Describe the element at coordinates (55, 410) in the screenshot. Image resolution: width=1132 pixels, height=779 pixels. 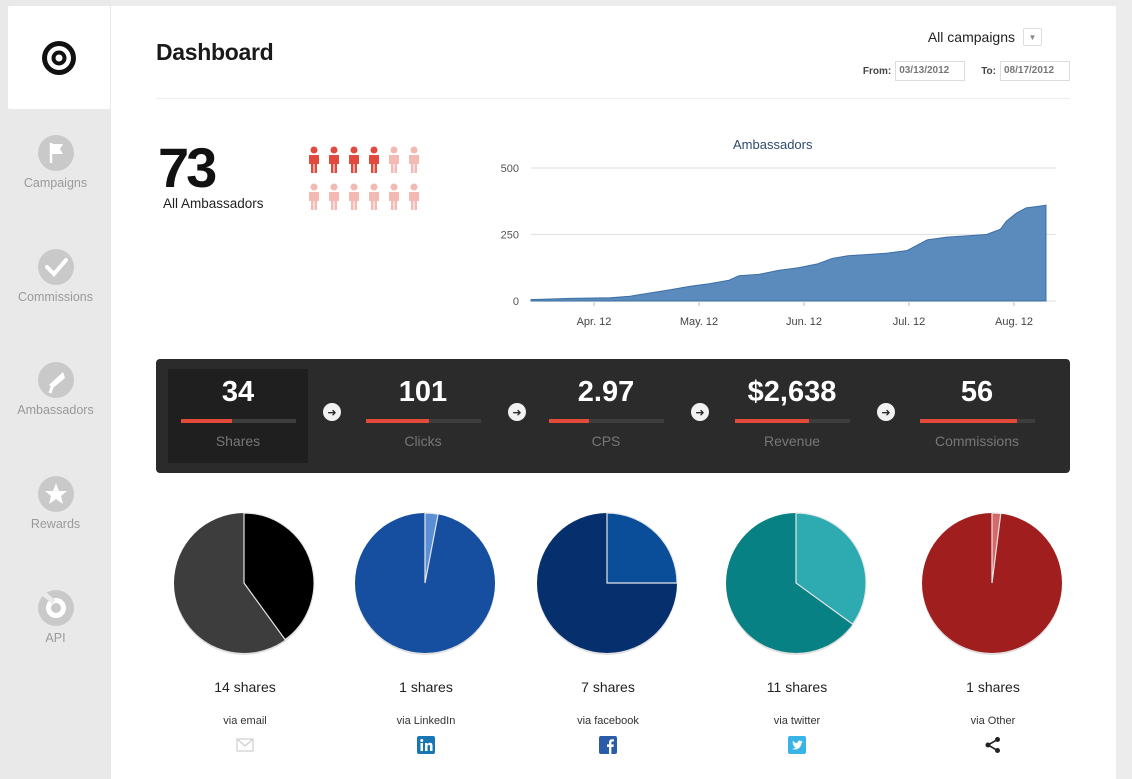
I see `sidebar-item-label: Ambassadors` at that location.